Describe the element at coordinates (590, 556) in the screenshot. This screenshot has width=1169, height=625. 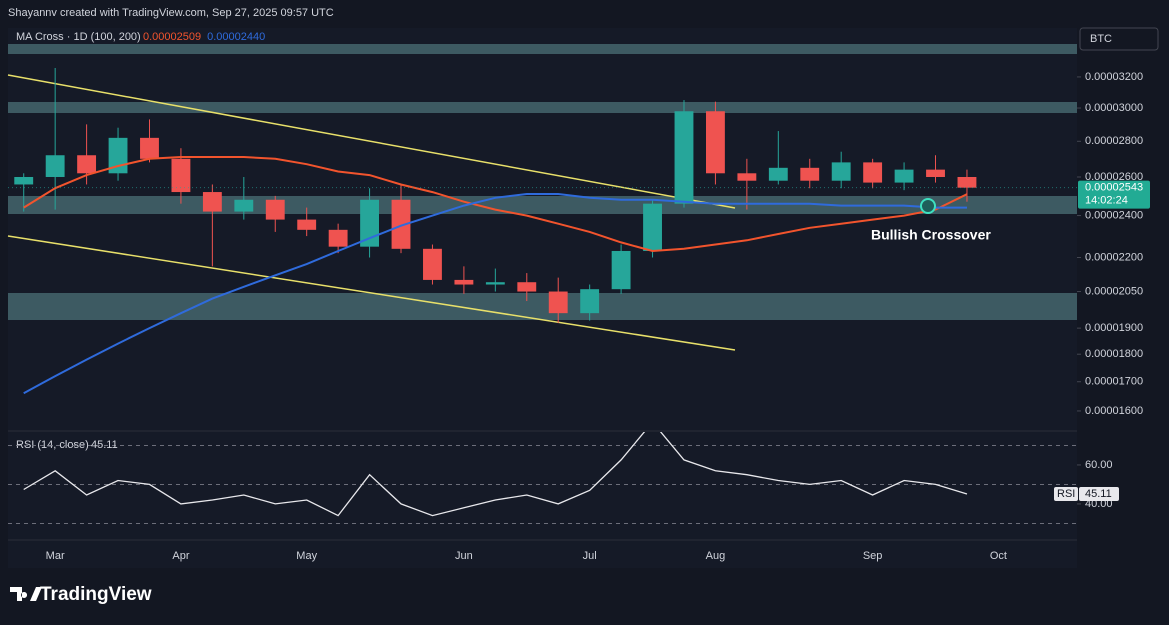
I see `x-tick-label: Jul` at that location.